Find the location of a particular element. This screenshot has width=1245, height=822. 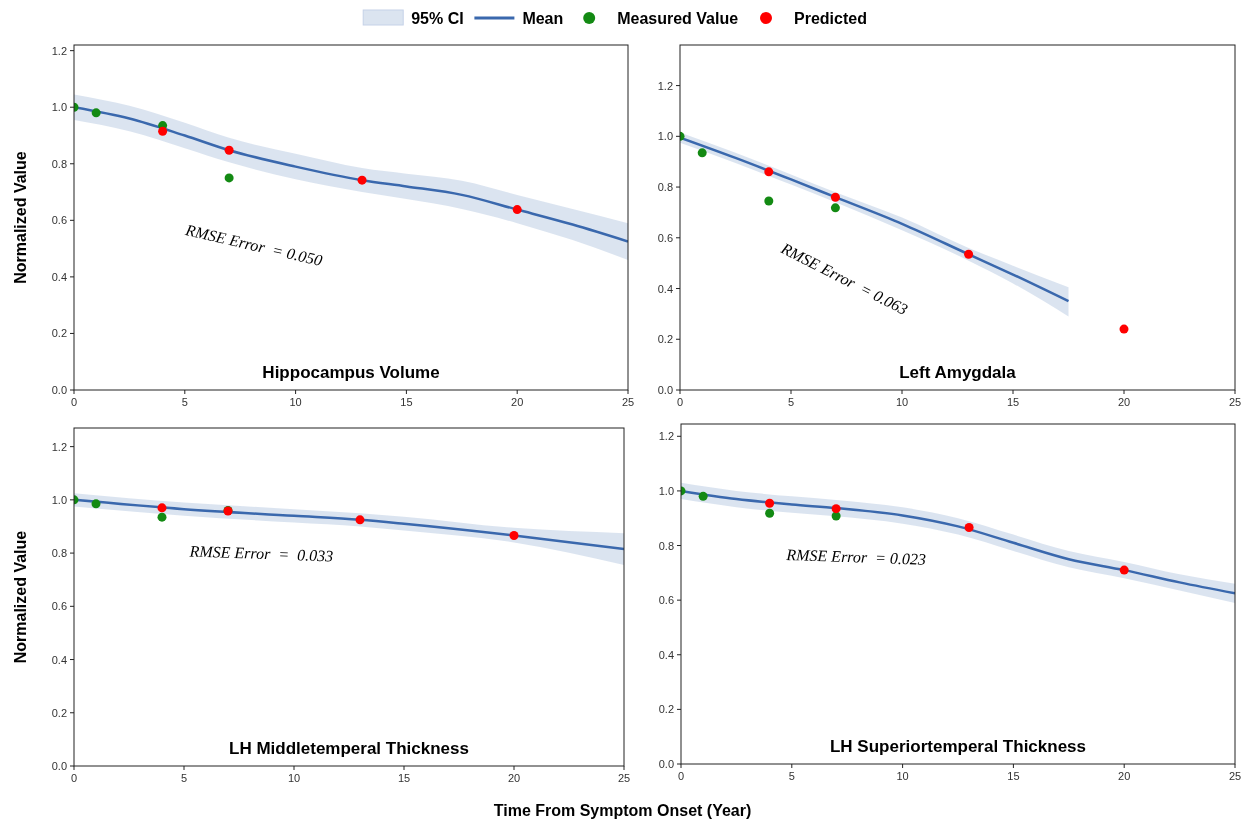

x-axis-title: Time From Symptom Onset (Year) is located at coordinates (622, 810).